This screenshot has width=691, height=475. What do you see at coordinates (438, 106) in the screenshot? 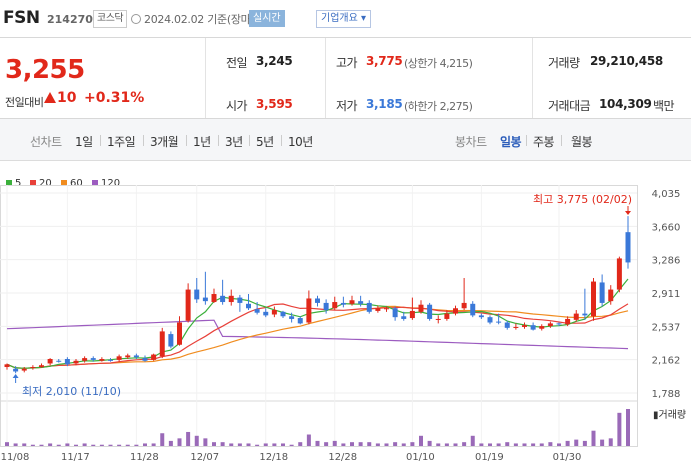
I see `lower-limit: (하한가 2,275)` at bounding box center [438, 106].